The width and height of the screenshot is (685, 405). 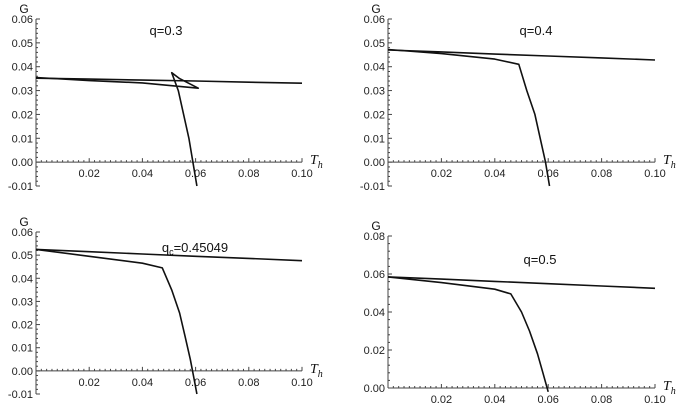 I want to click on q-annotation: q=0.4, so click(x=536, y=30).